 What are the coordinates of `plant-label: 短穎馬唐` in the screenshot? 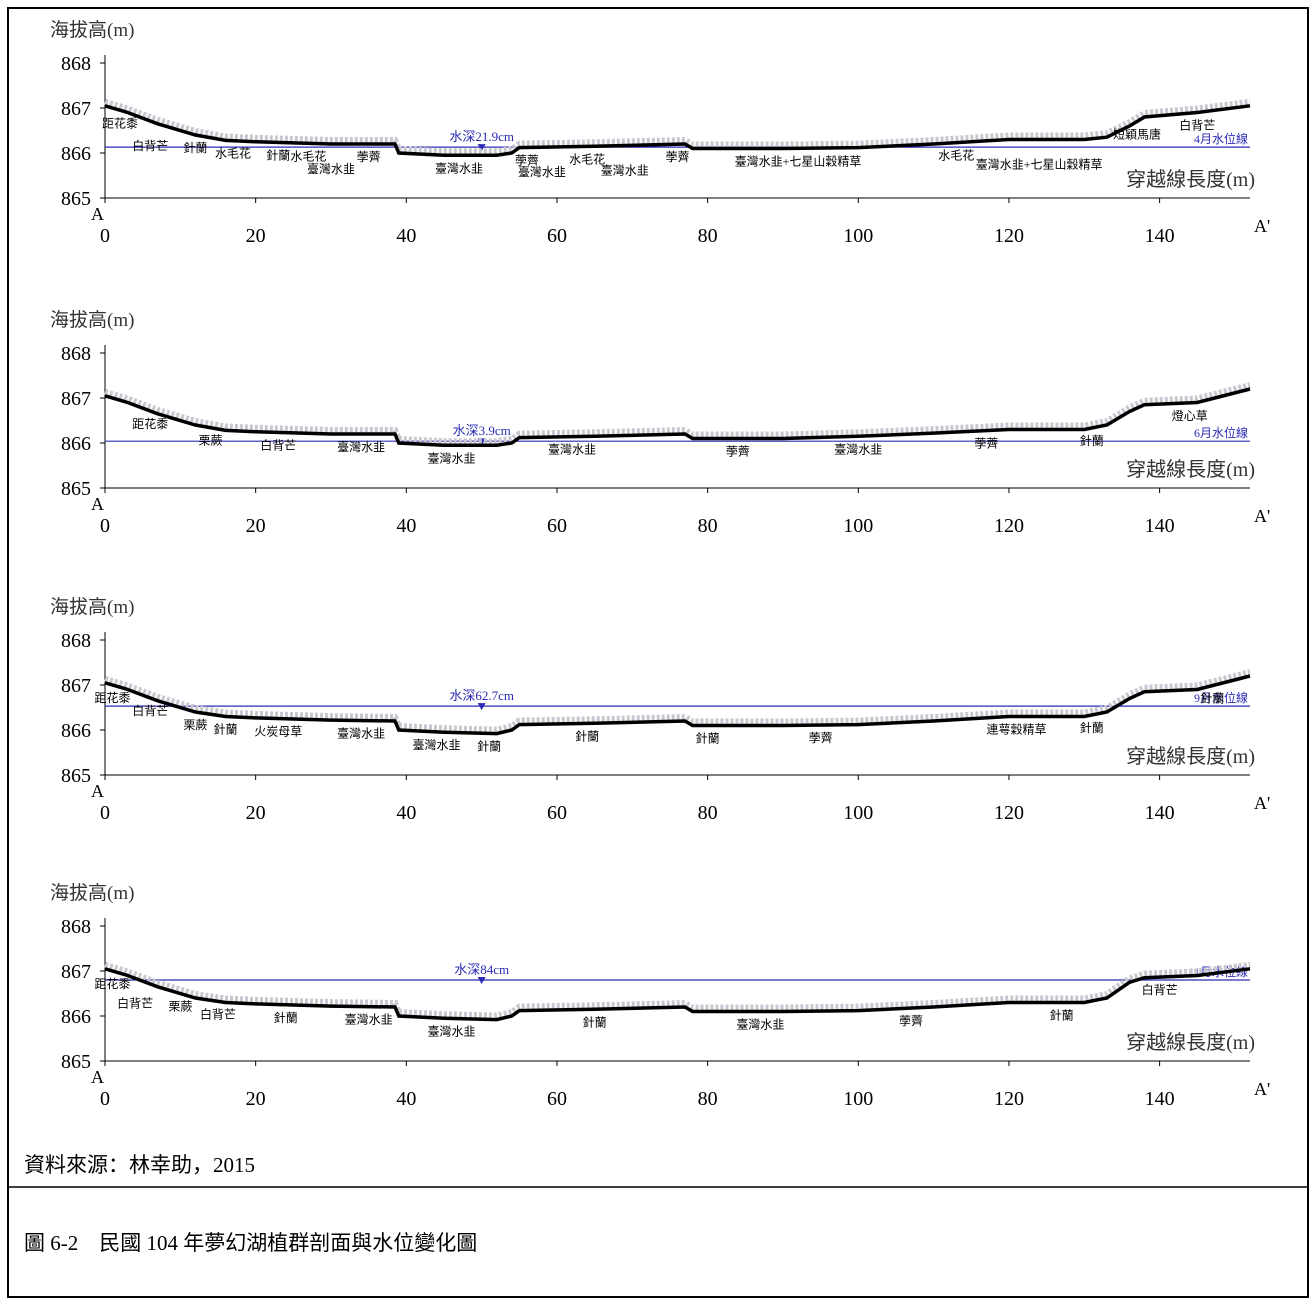 It's located at (1137, 134).